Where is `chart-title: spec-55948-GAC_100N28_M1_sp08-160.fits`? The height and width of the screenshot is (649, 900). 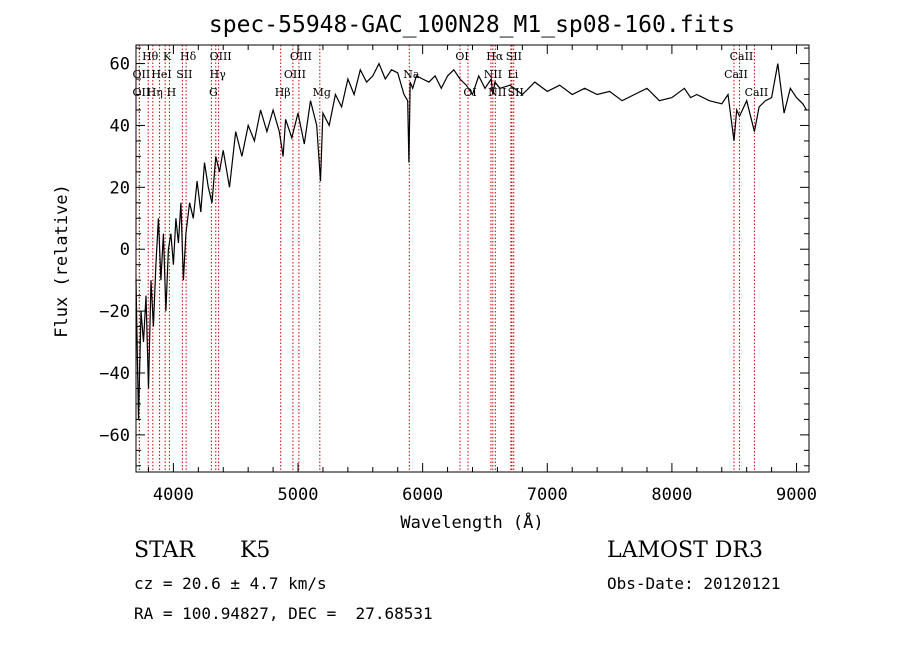 chart-title: spec-55948-GAC_100N28_M1_sp08-160.fits is located at coordinates (472, 25).